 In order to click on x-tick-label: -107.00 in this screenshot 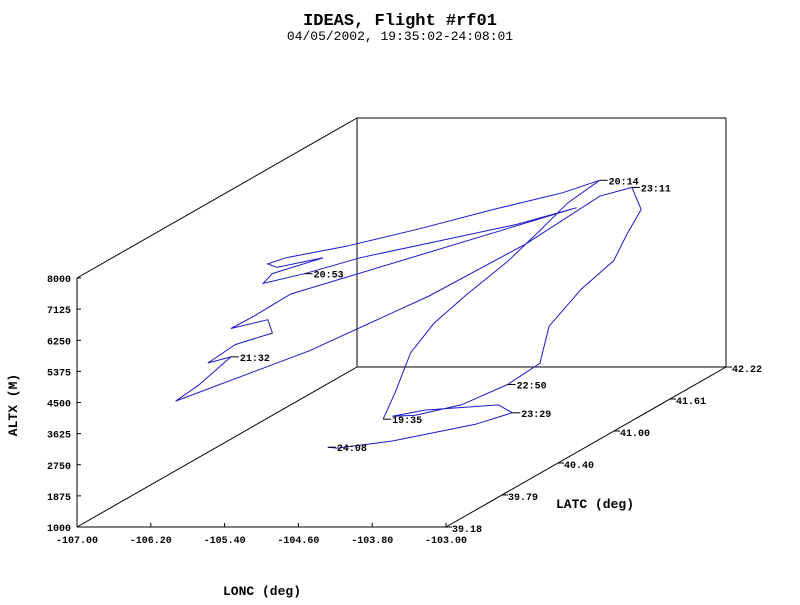, I will do `click(77, 541)`.